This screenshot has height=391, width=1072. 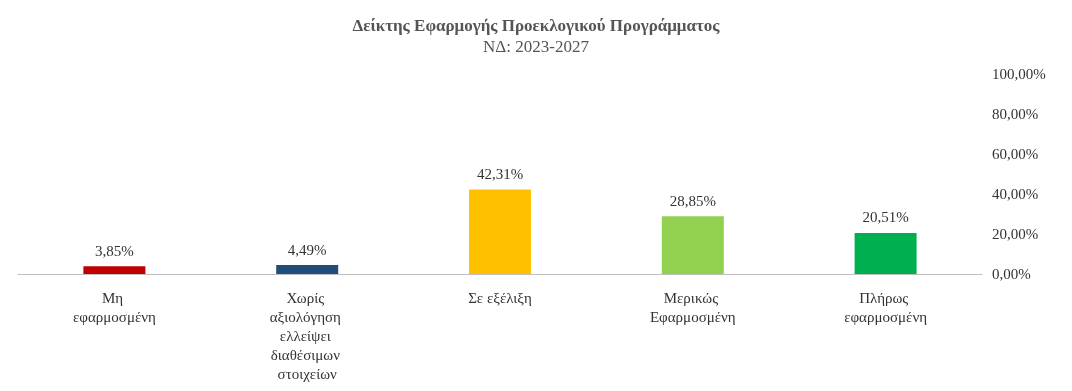 I want to click on x-tick-label: Πλήρως εφαρμοσμένη, so click(x=886, y=307).